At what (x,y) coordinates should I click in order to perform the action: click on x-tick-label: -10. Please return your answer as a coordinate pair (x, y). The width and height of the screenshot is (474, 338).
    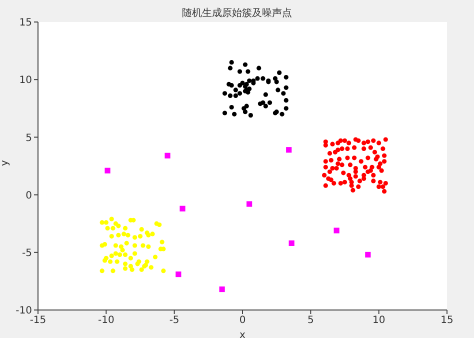
    Looking at the image, I should click on (106, 320).